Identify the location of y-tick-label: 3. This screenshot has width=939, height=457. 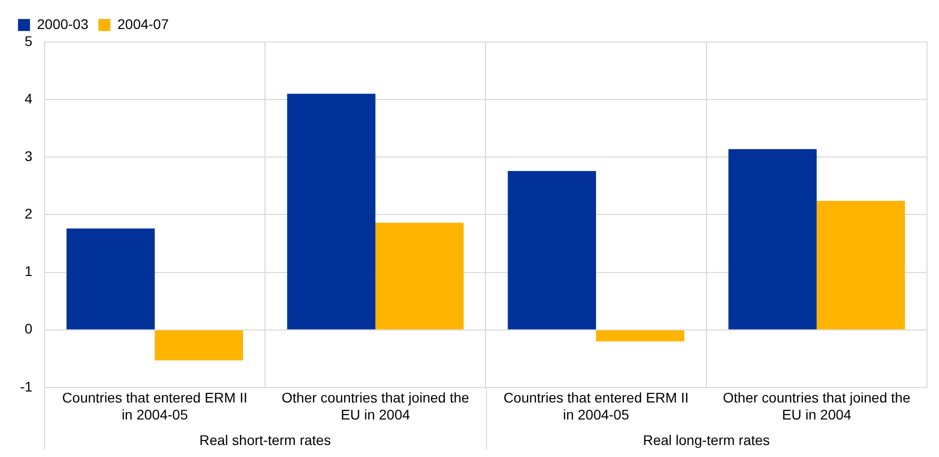
(28, 156).